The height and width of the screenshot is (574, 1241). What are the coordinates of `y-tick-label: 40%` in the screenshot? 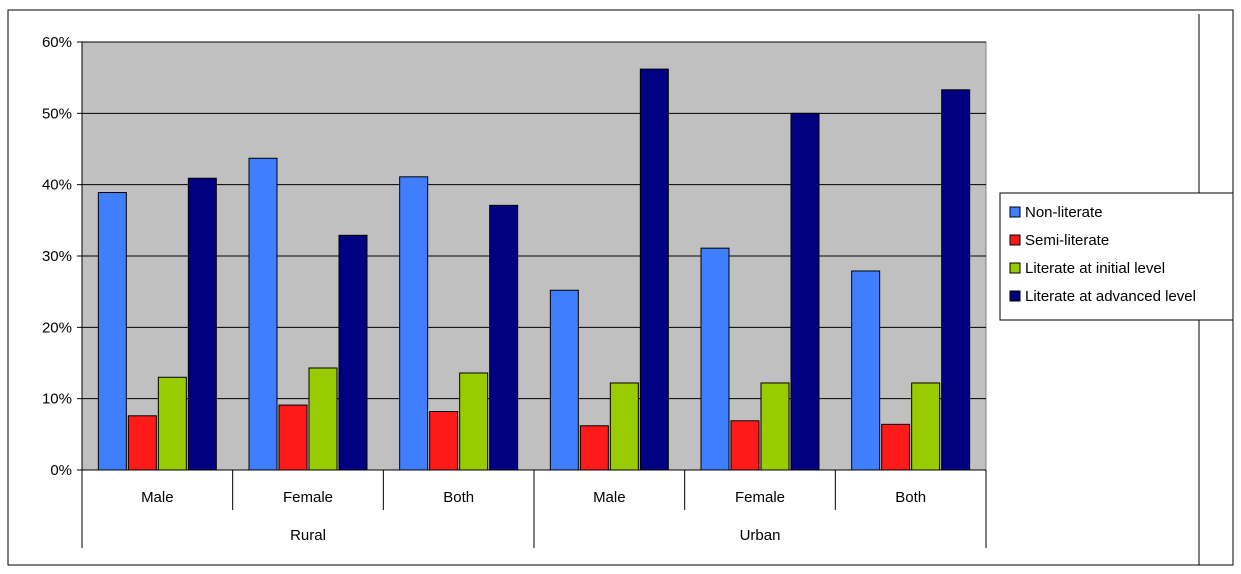 It's located at (57, 185).